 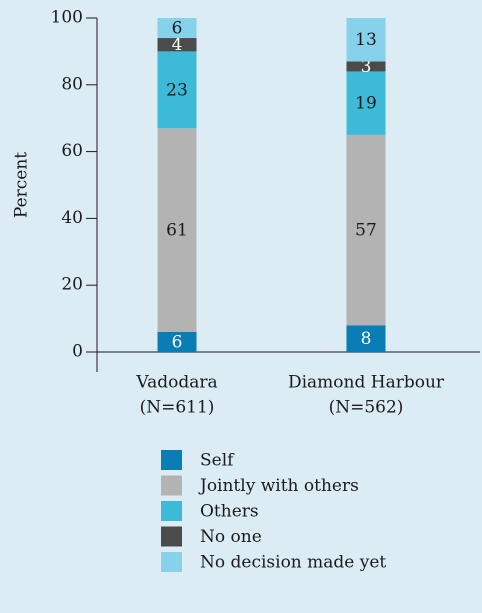 What do you see at coordinates (22, 185) in the screenshot?
I see `y-axis-label: Percent` at bounding box center [22, 185].